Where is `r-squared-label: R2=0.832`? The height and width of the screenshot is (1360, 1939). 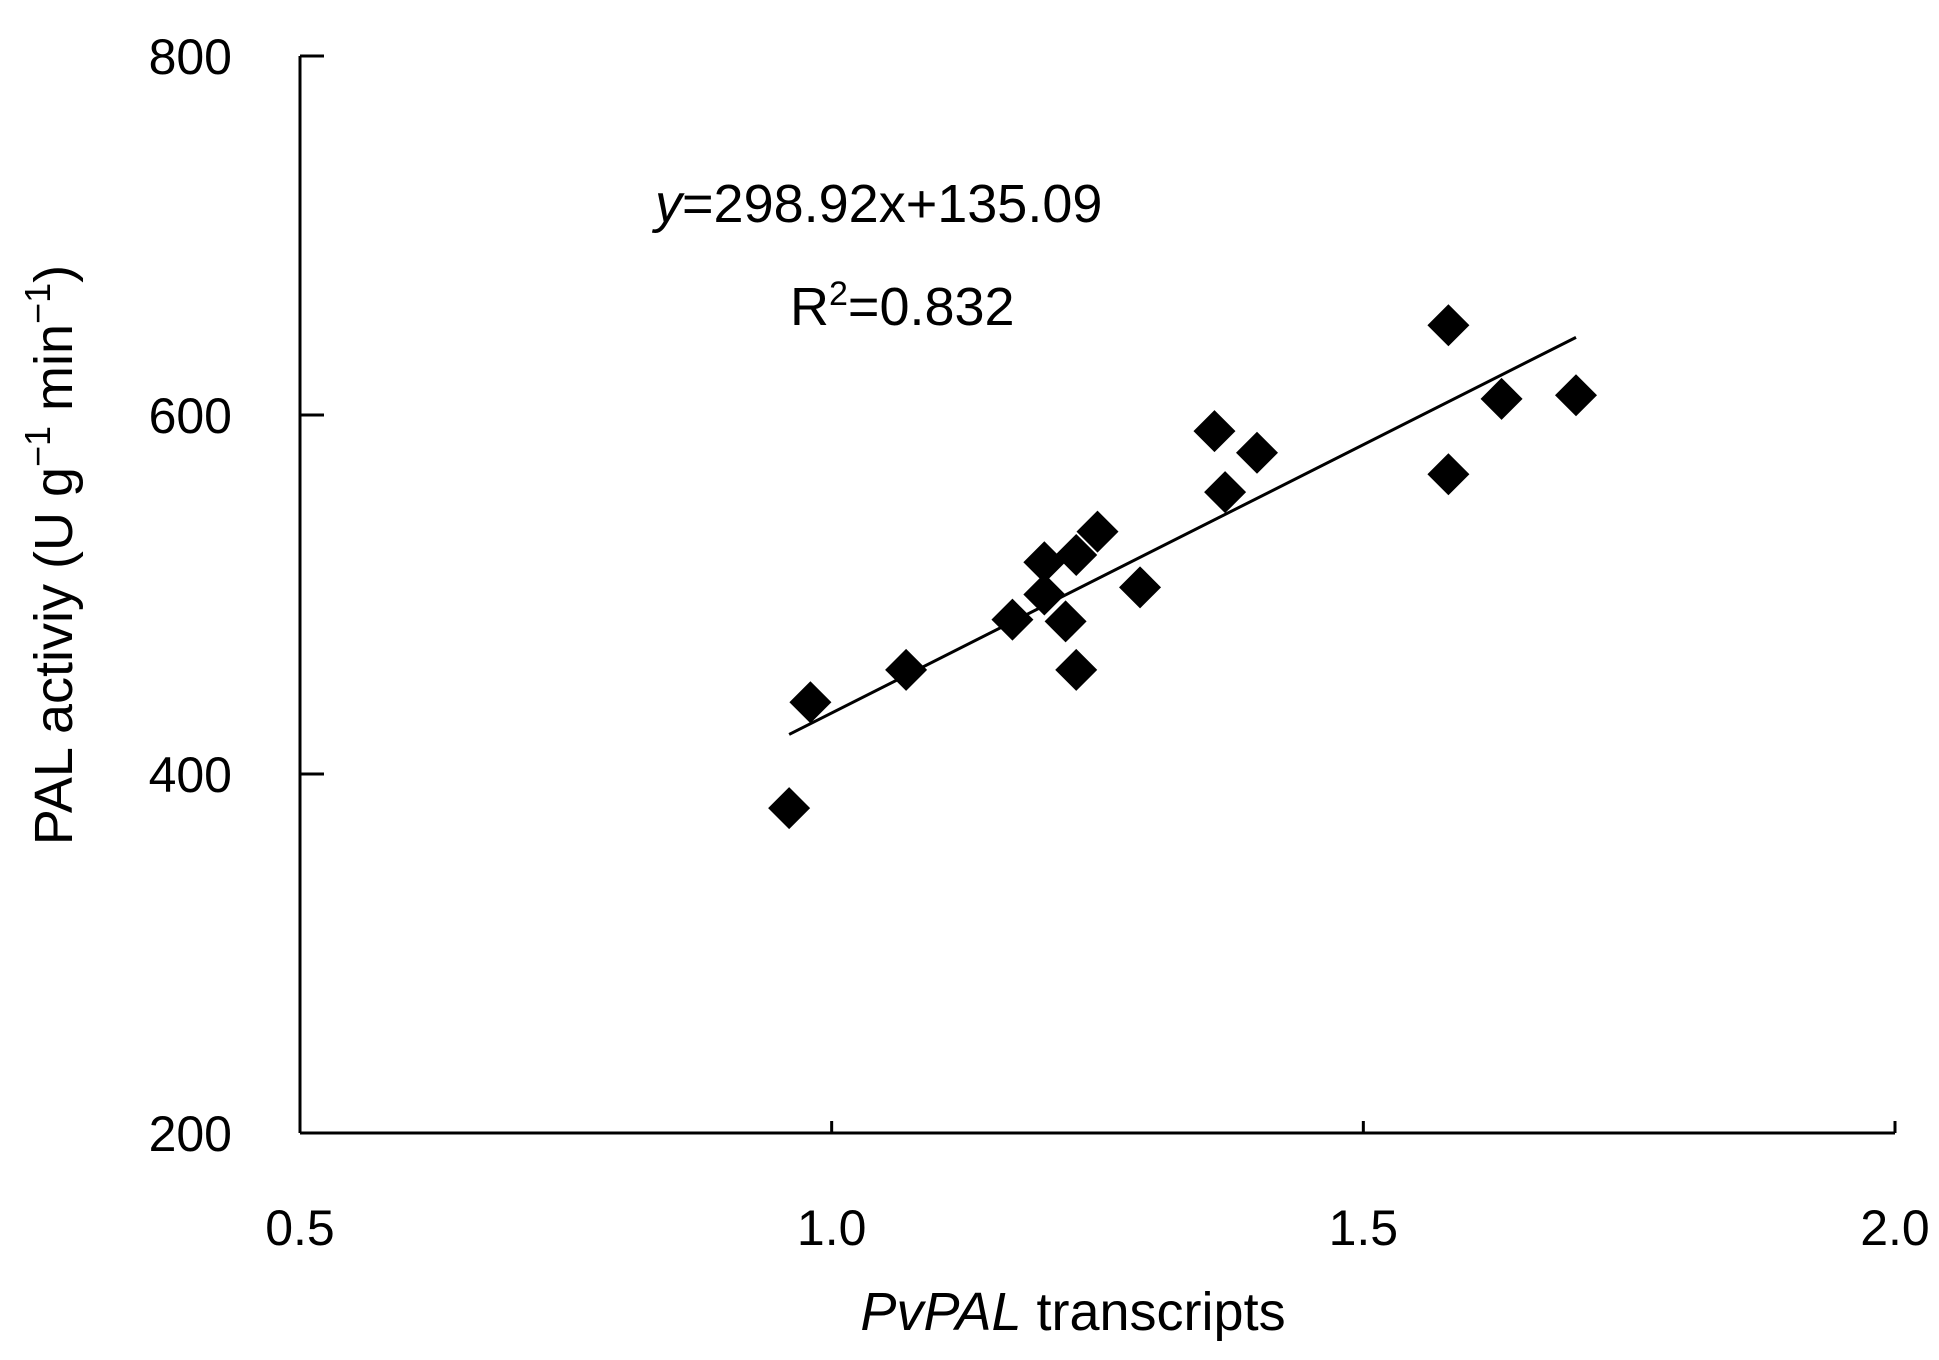
r-squared-label: R2=0.832 is located at coordinates (902, 306).